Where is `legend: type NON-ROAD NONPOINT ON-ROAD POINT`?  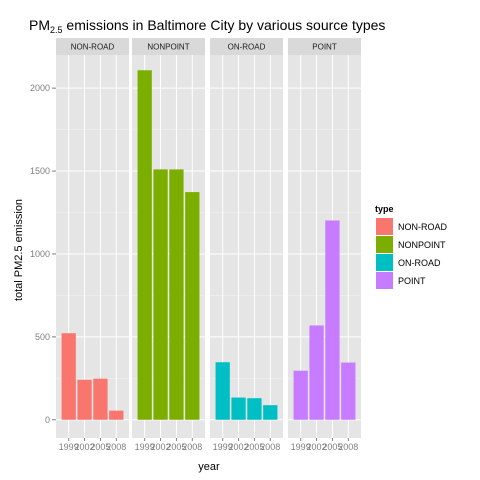
legend: type NON-ROAD NONPOINT ON-ROAD POINT is located at coordinates (411, 246).